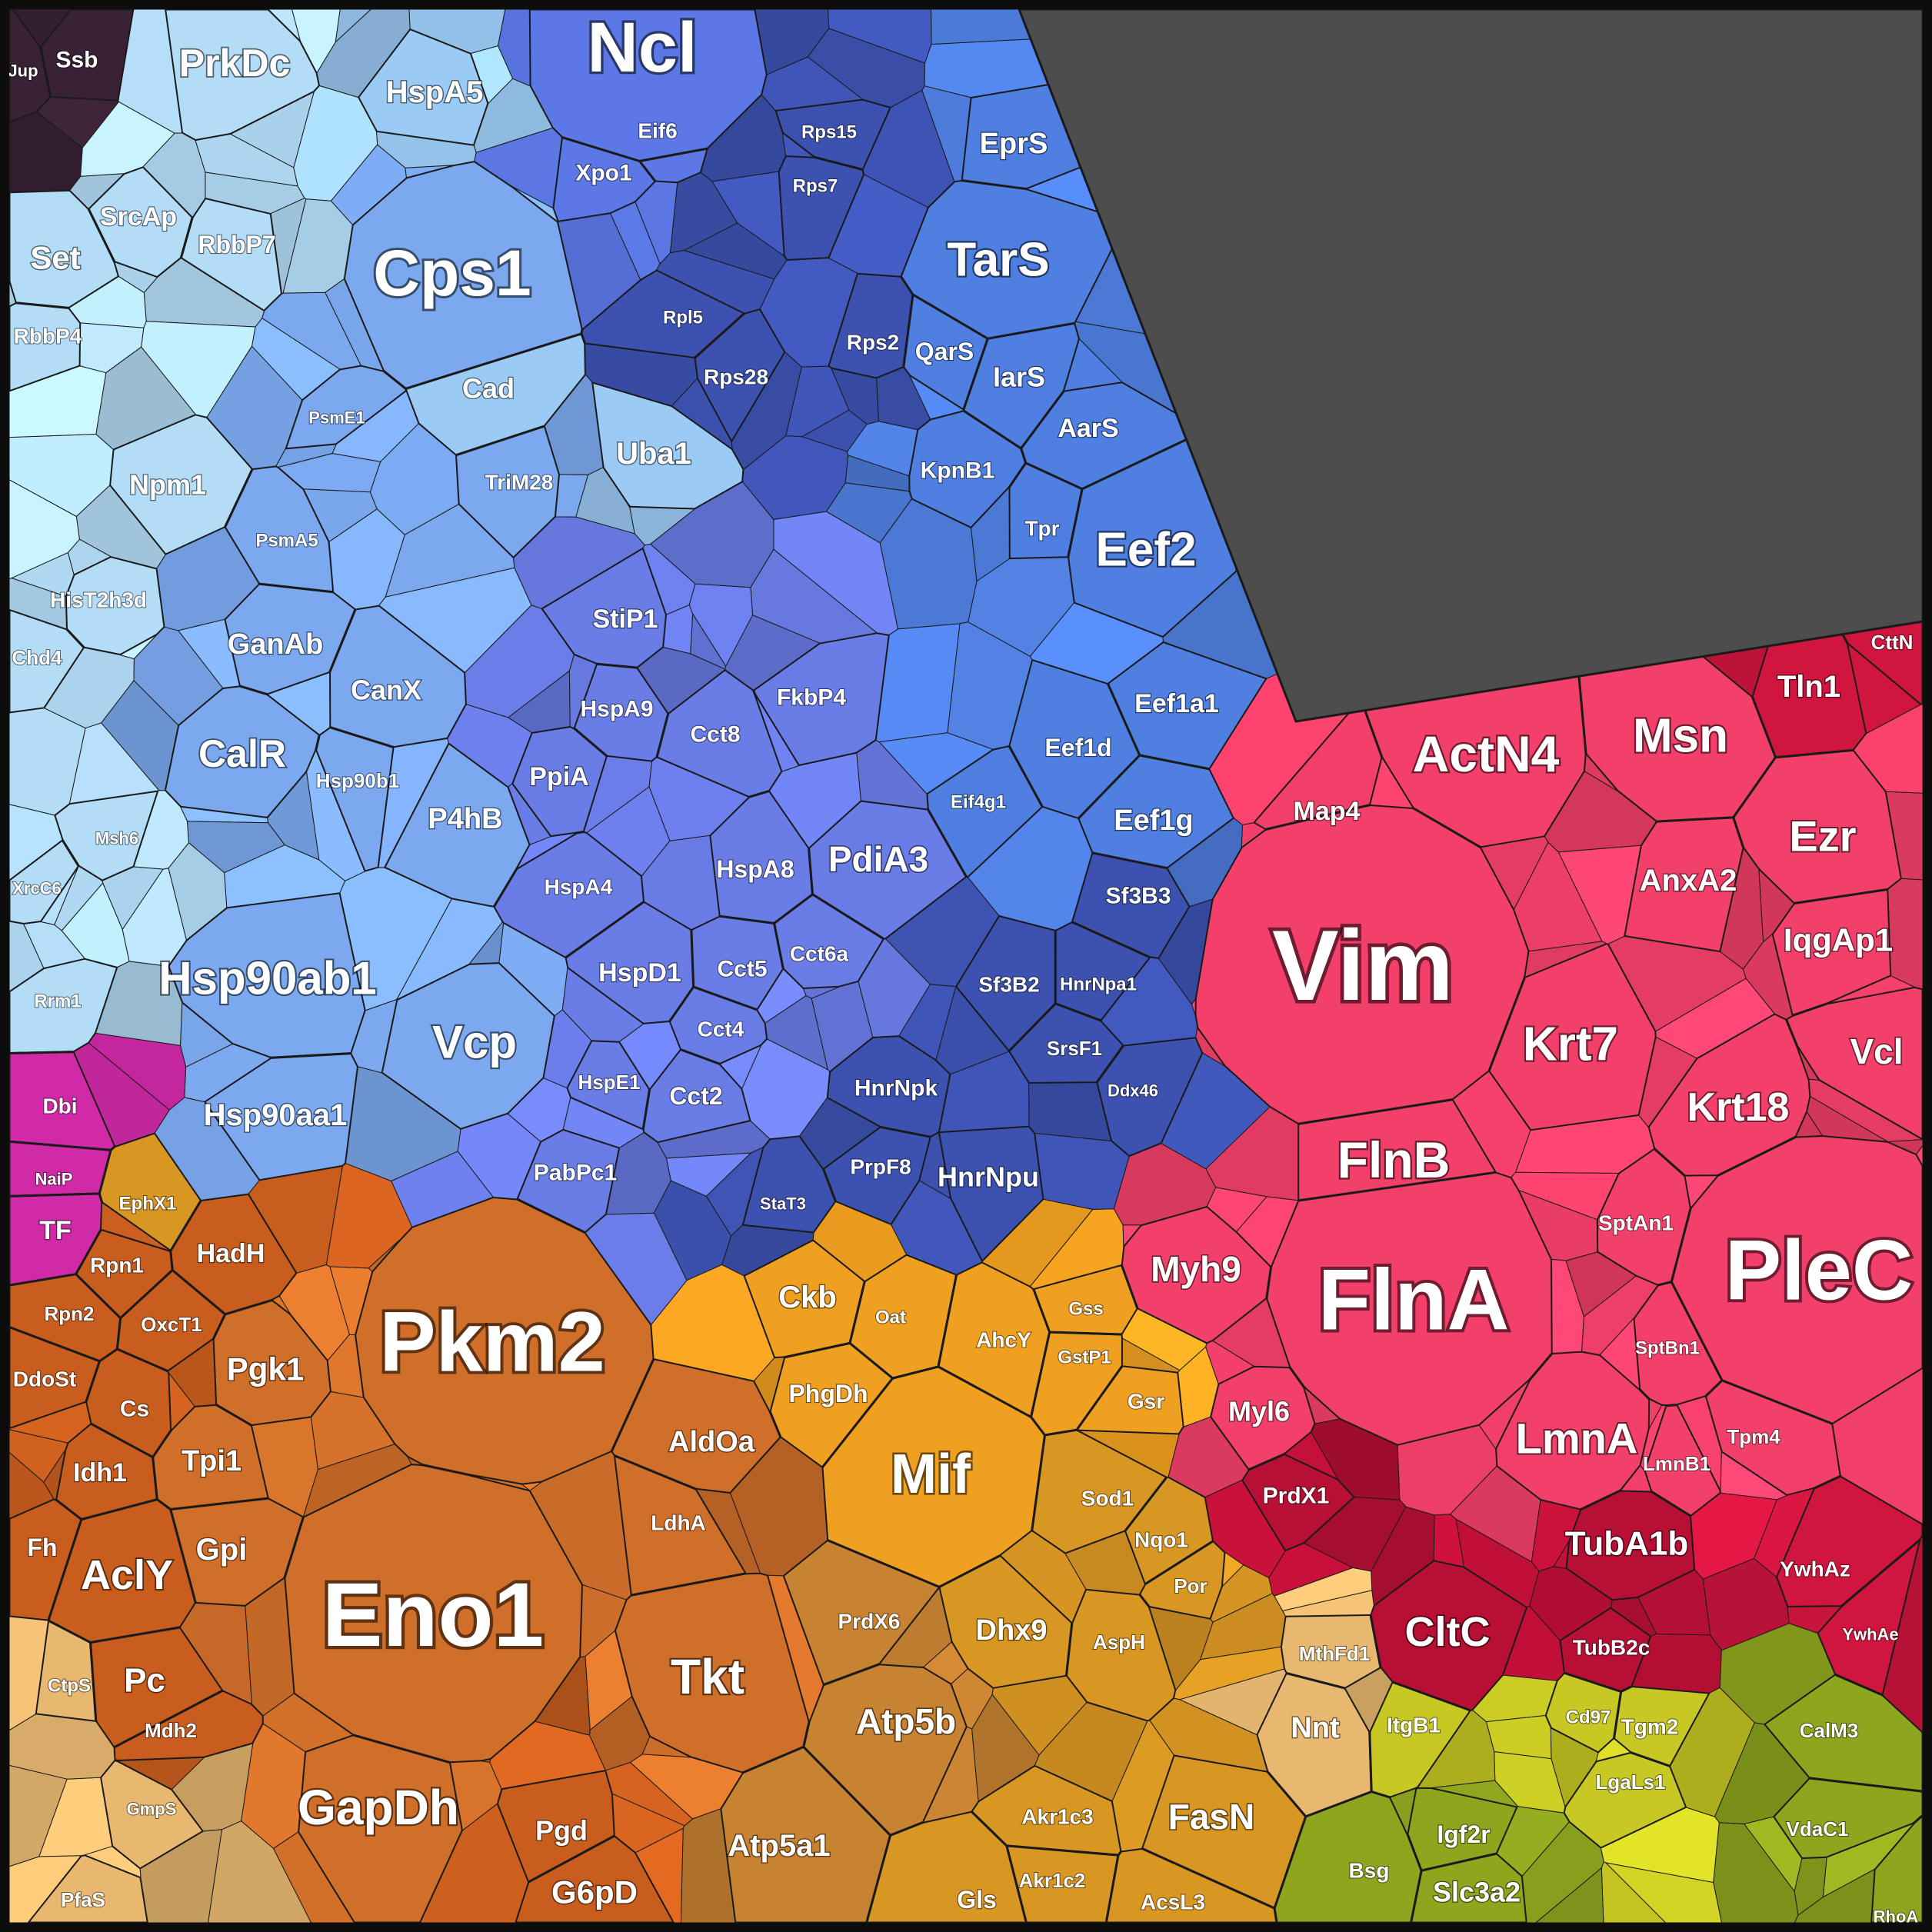  Describe the element at coordinates (1738, 1107) in the screenshot. I see `cell-label-krt18: Krt18` at that location.